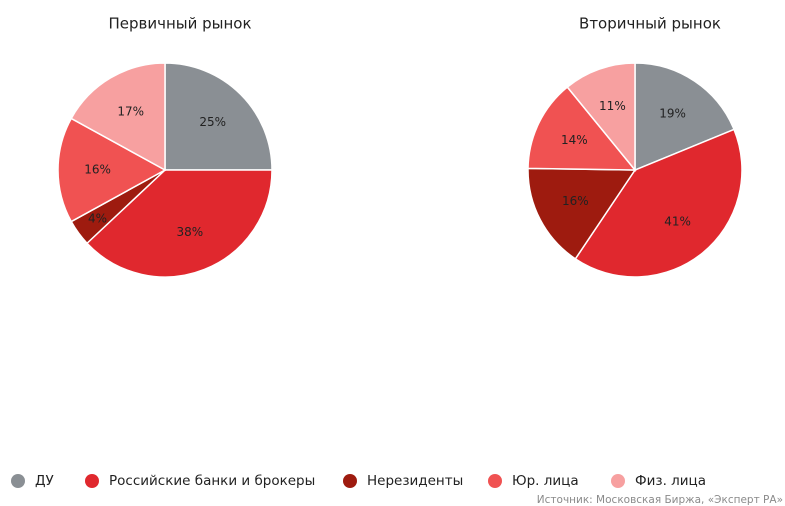 The image size is (785, 506). I want to click on legend-label: Юр. лица, so click(545, 481).